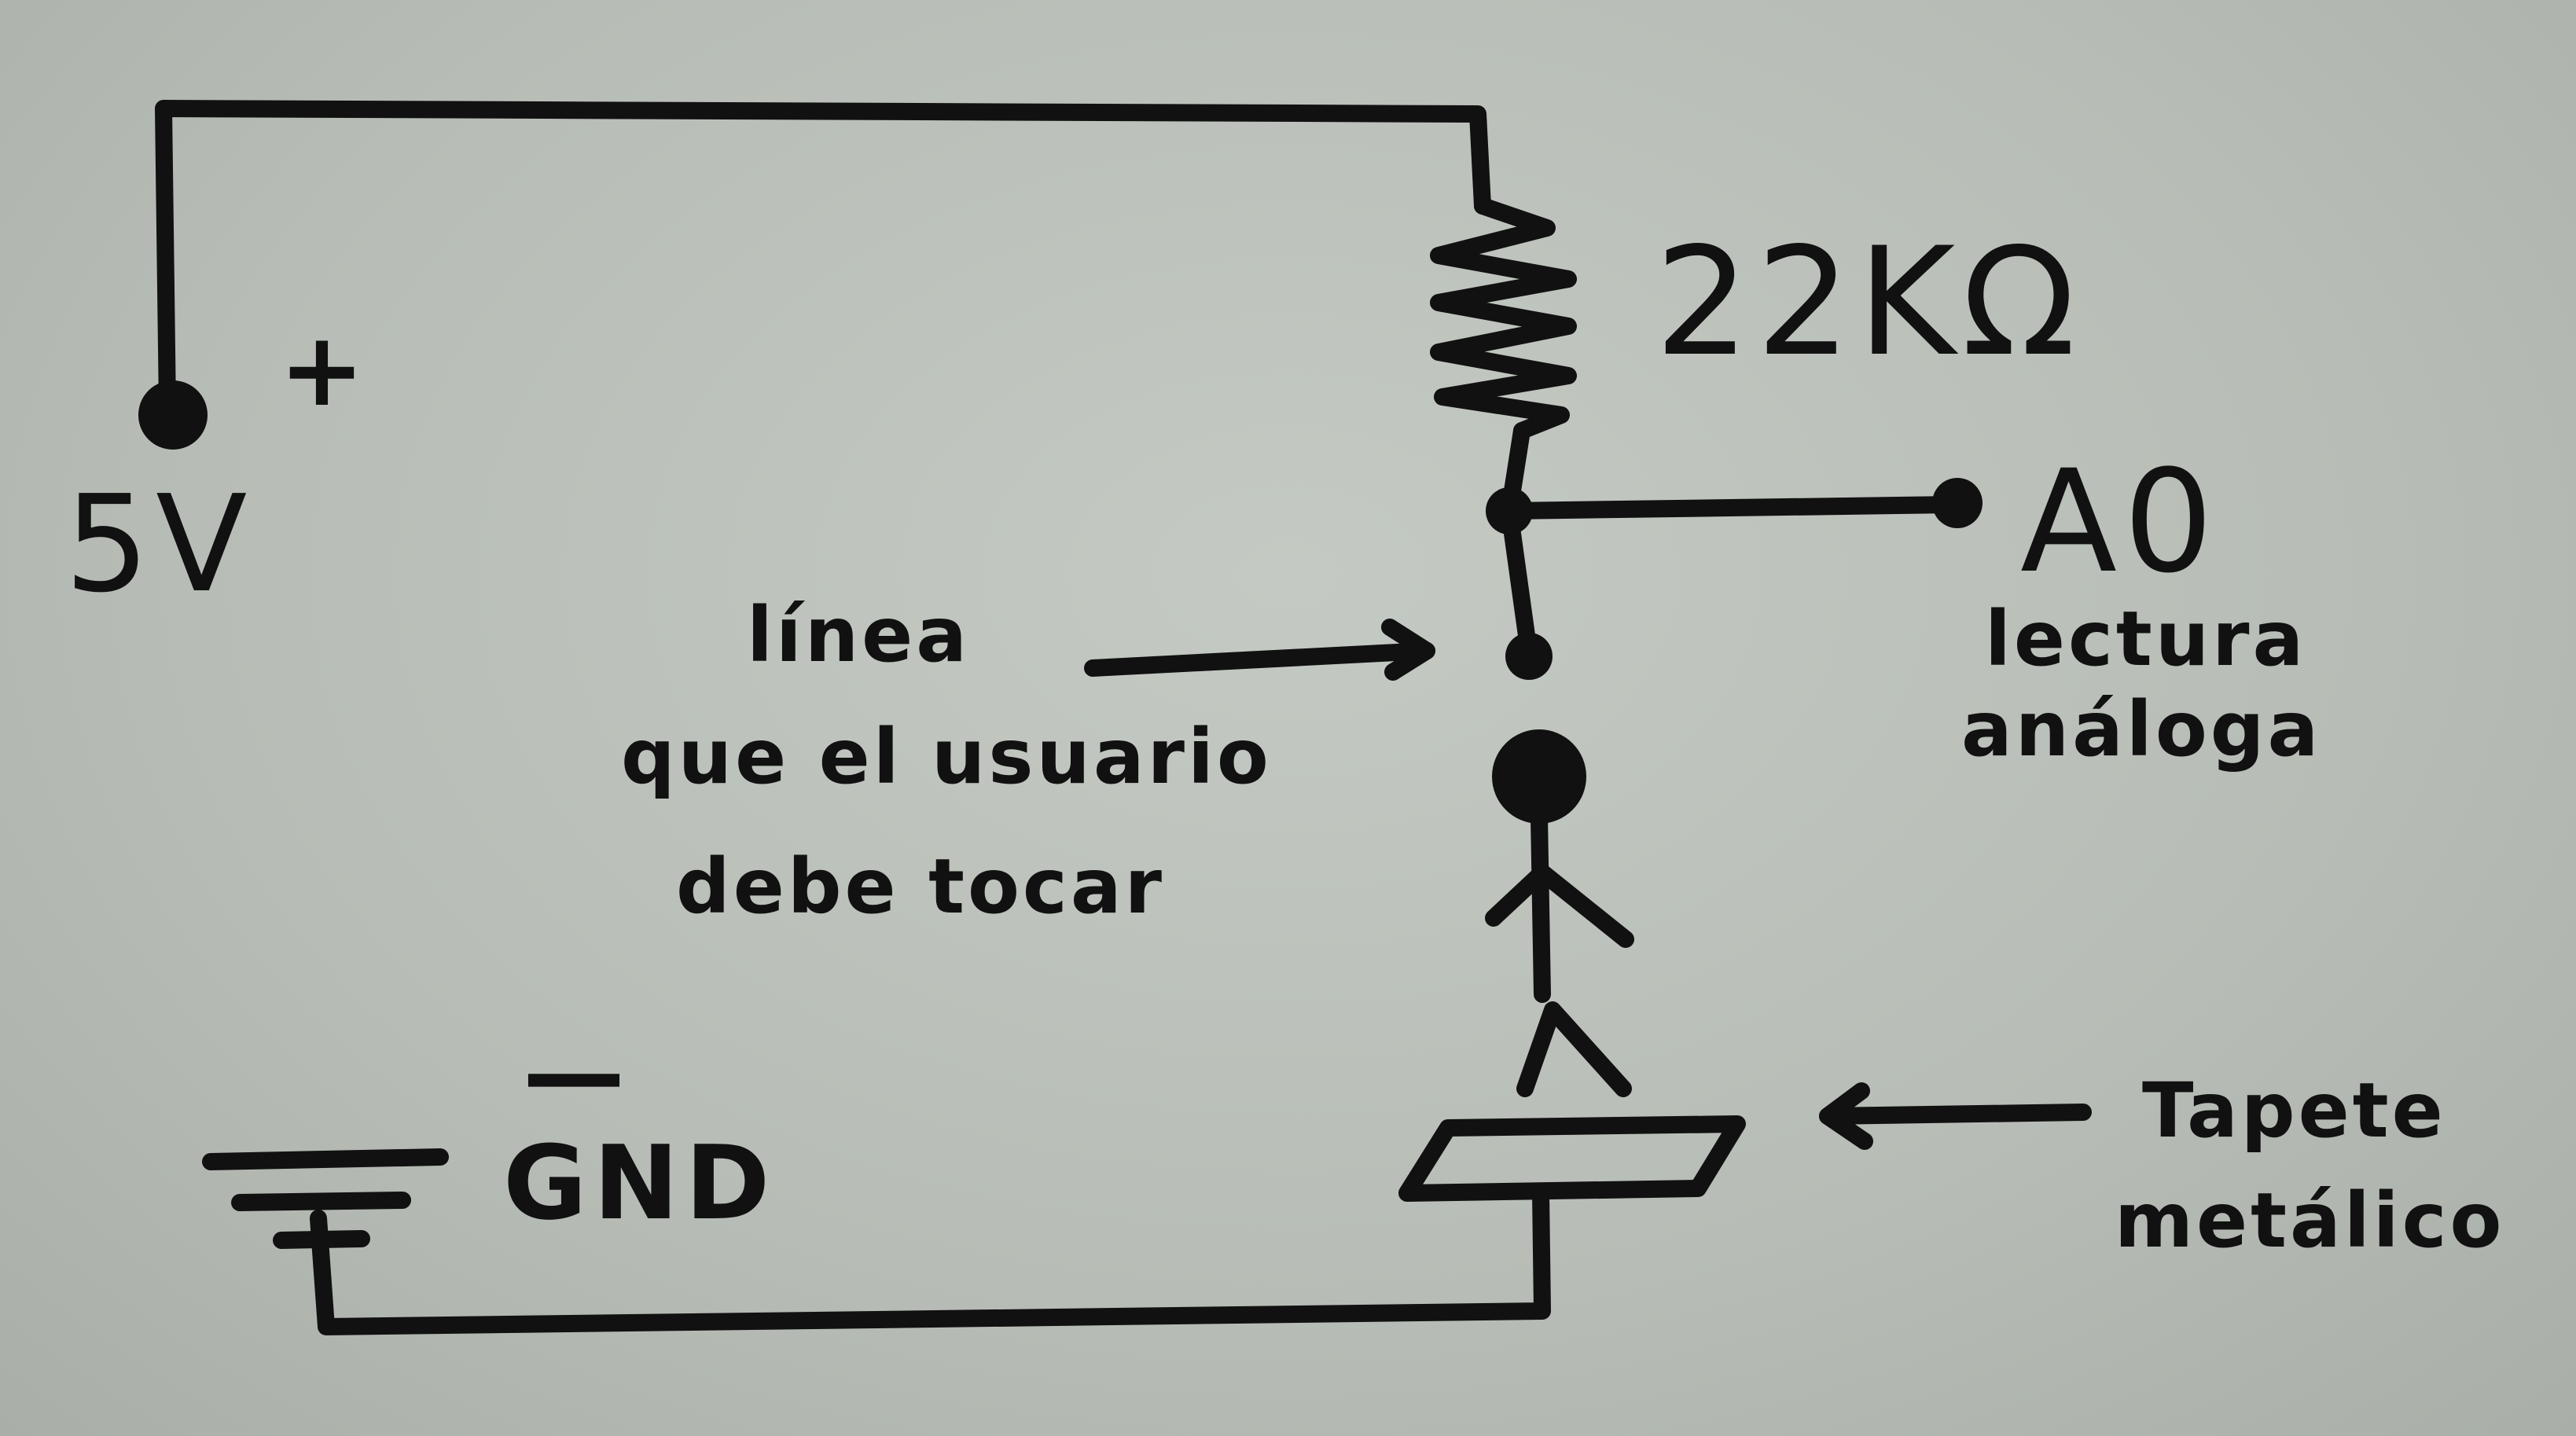  Describe the element at coordinates (946, 757) in the screenshot. I see `touch-note-line-2: que el usuario` at that location.